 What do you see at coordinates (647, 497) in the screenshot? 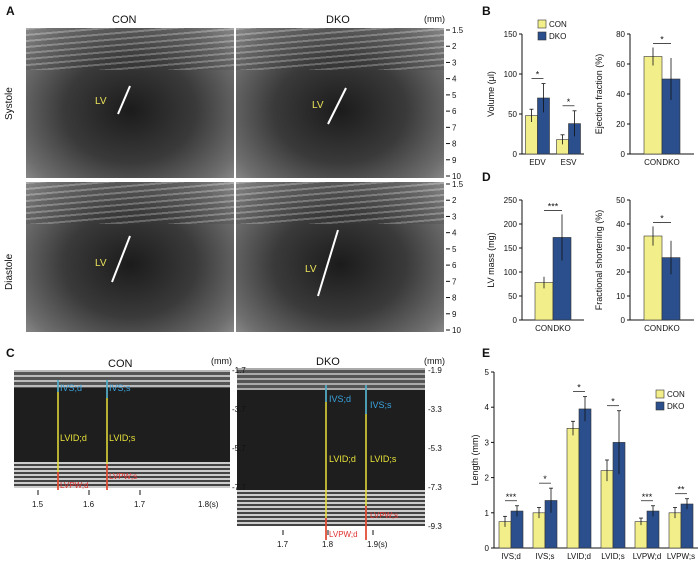
I see `significance-label: ***` at bounding box center [647, 497].